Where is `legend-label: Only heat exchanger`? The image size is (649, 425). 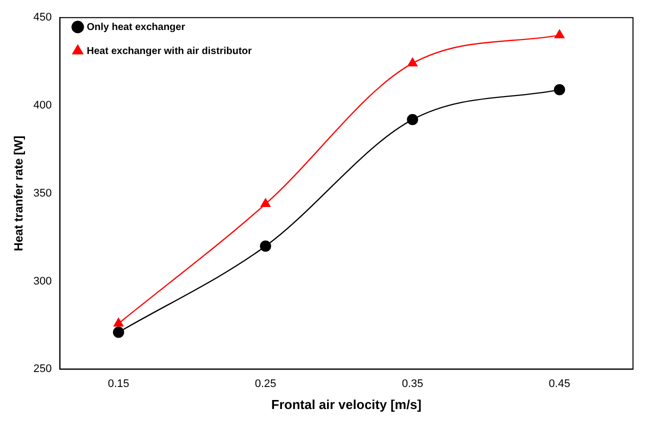 legend-label: Only heat exchanger is located at coordinates (136, 27).